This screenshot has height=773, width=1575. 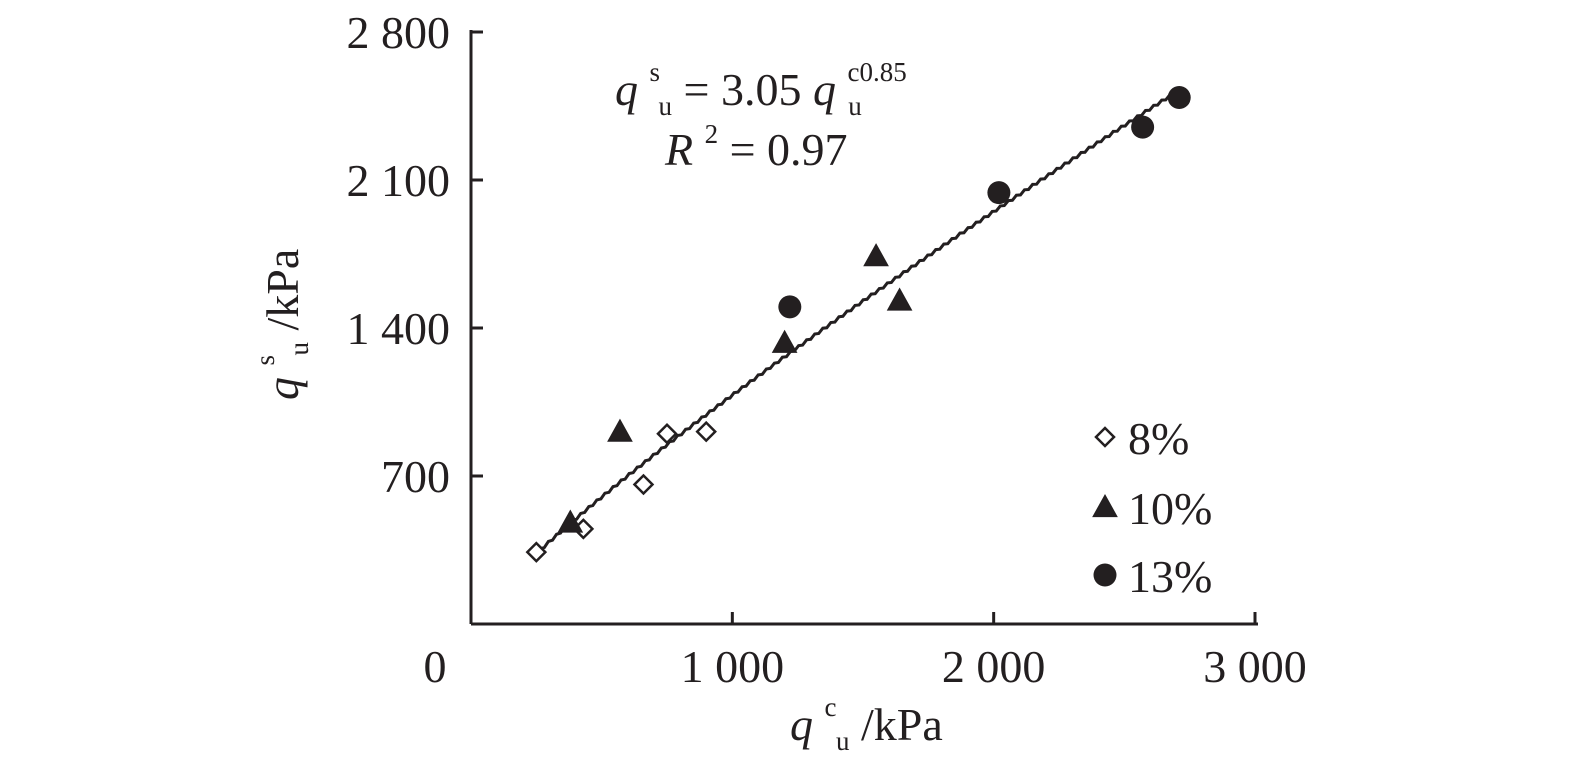 What do you see at coordinates (399, 32) in the screenshot?
I see `y-tick-label: 2 800` at bounding box center [399, 32].